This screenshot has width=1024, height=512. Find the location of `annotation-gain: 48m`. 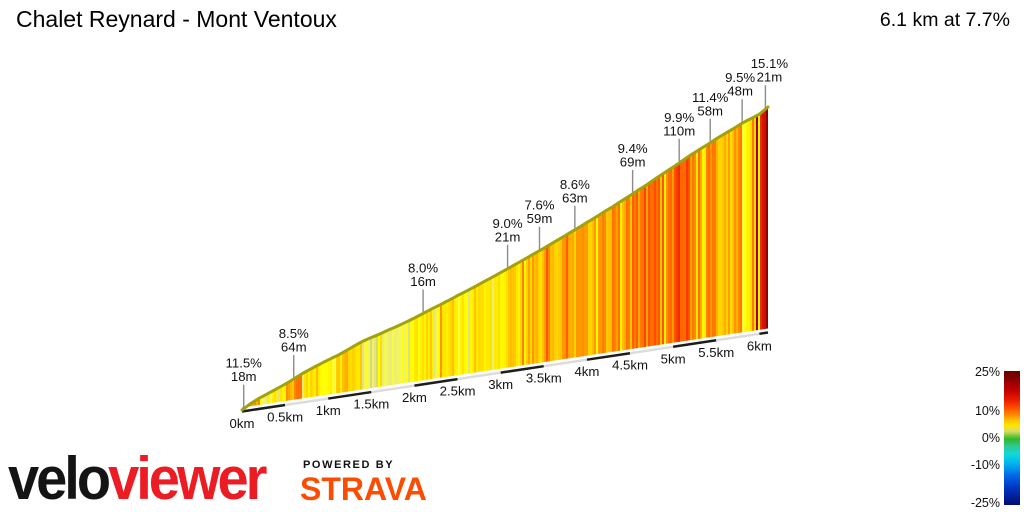

annotation-gain: 48m is located at coordinates (740, 91).